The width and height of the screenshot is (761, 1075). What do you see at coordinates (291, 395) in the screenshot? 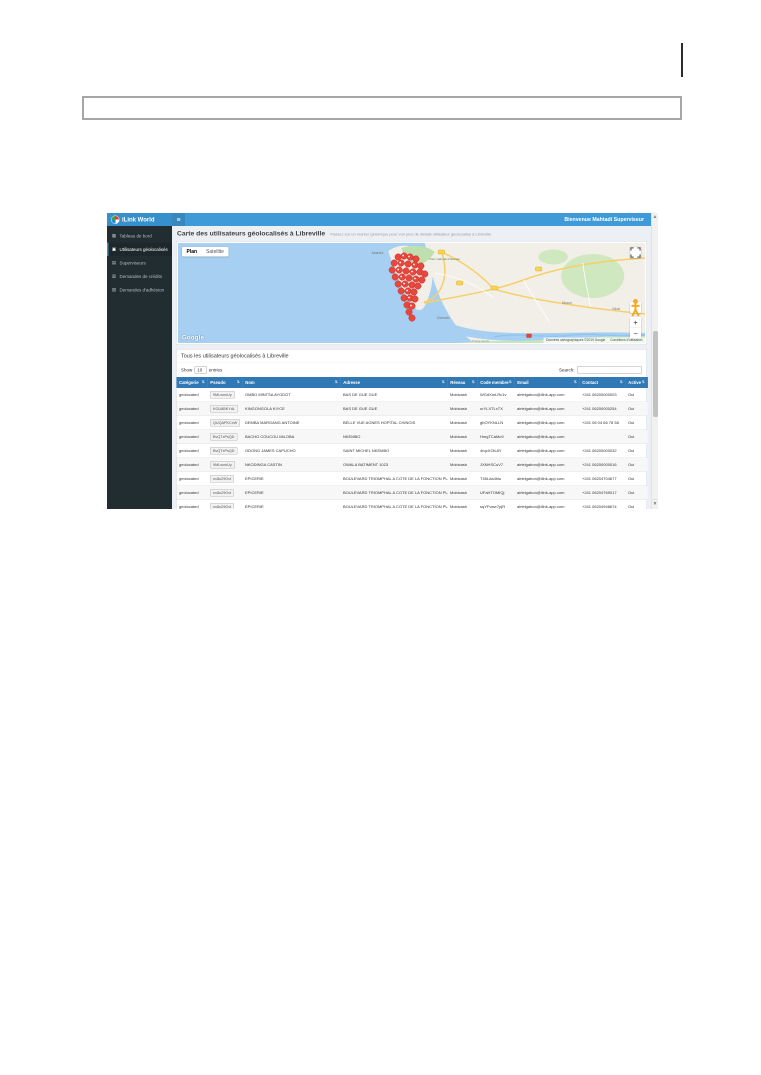
I see `cell-name: OMBO MINTSA AYODOT` at bounding box center [291, 395].